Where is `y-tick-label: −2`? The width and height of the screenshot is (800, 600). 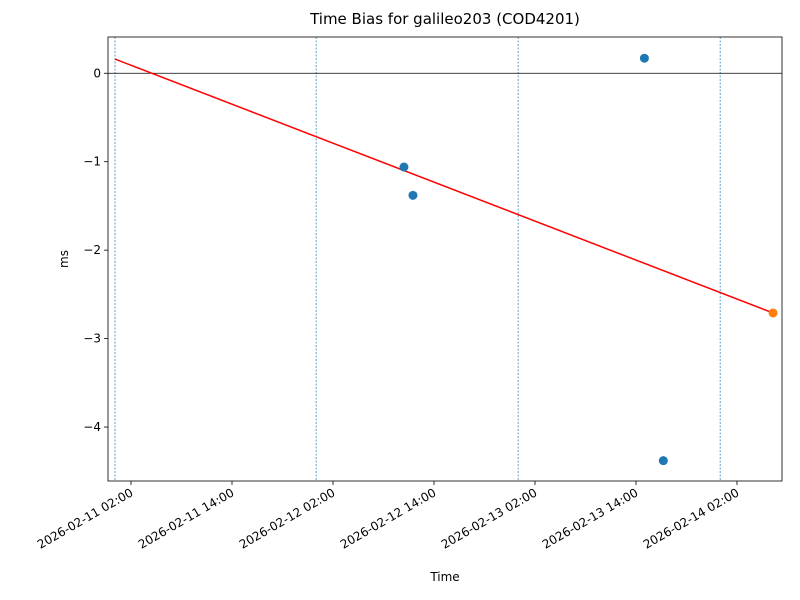
y-tick-label: −2 is located at coordinates (92, 250).